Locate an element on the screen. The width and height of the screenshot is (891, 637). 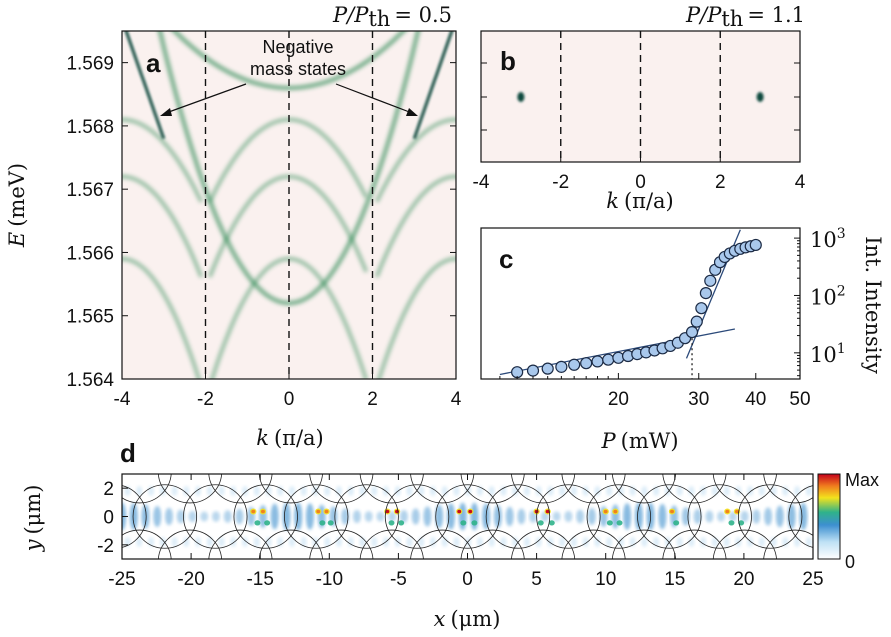
panel-b-letter: b is located at coordinates (508, 61).